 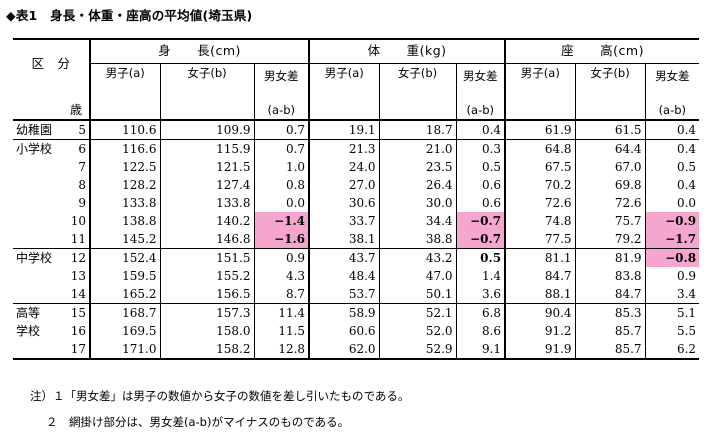 What do you see at coordinates (77, 129) in the screenshot?
I see `age-cell: 5` at bounding box center [77, 129].